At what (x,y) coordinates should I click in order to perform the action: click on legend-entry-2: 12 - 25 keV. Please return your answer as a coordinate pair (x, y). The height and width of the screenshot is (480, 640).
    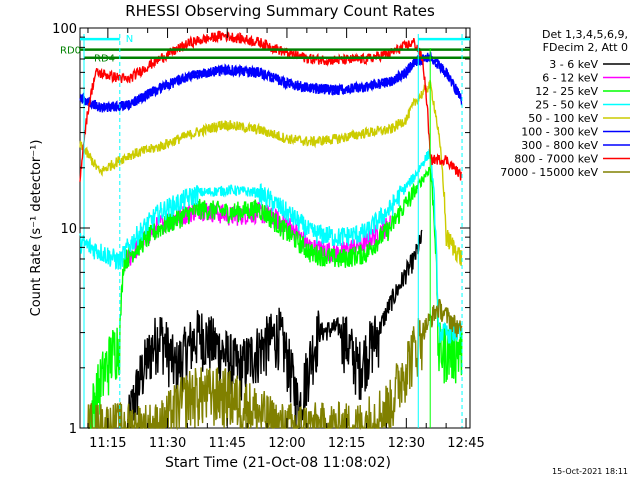
    Looking at the image, I should click on (566, 91).